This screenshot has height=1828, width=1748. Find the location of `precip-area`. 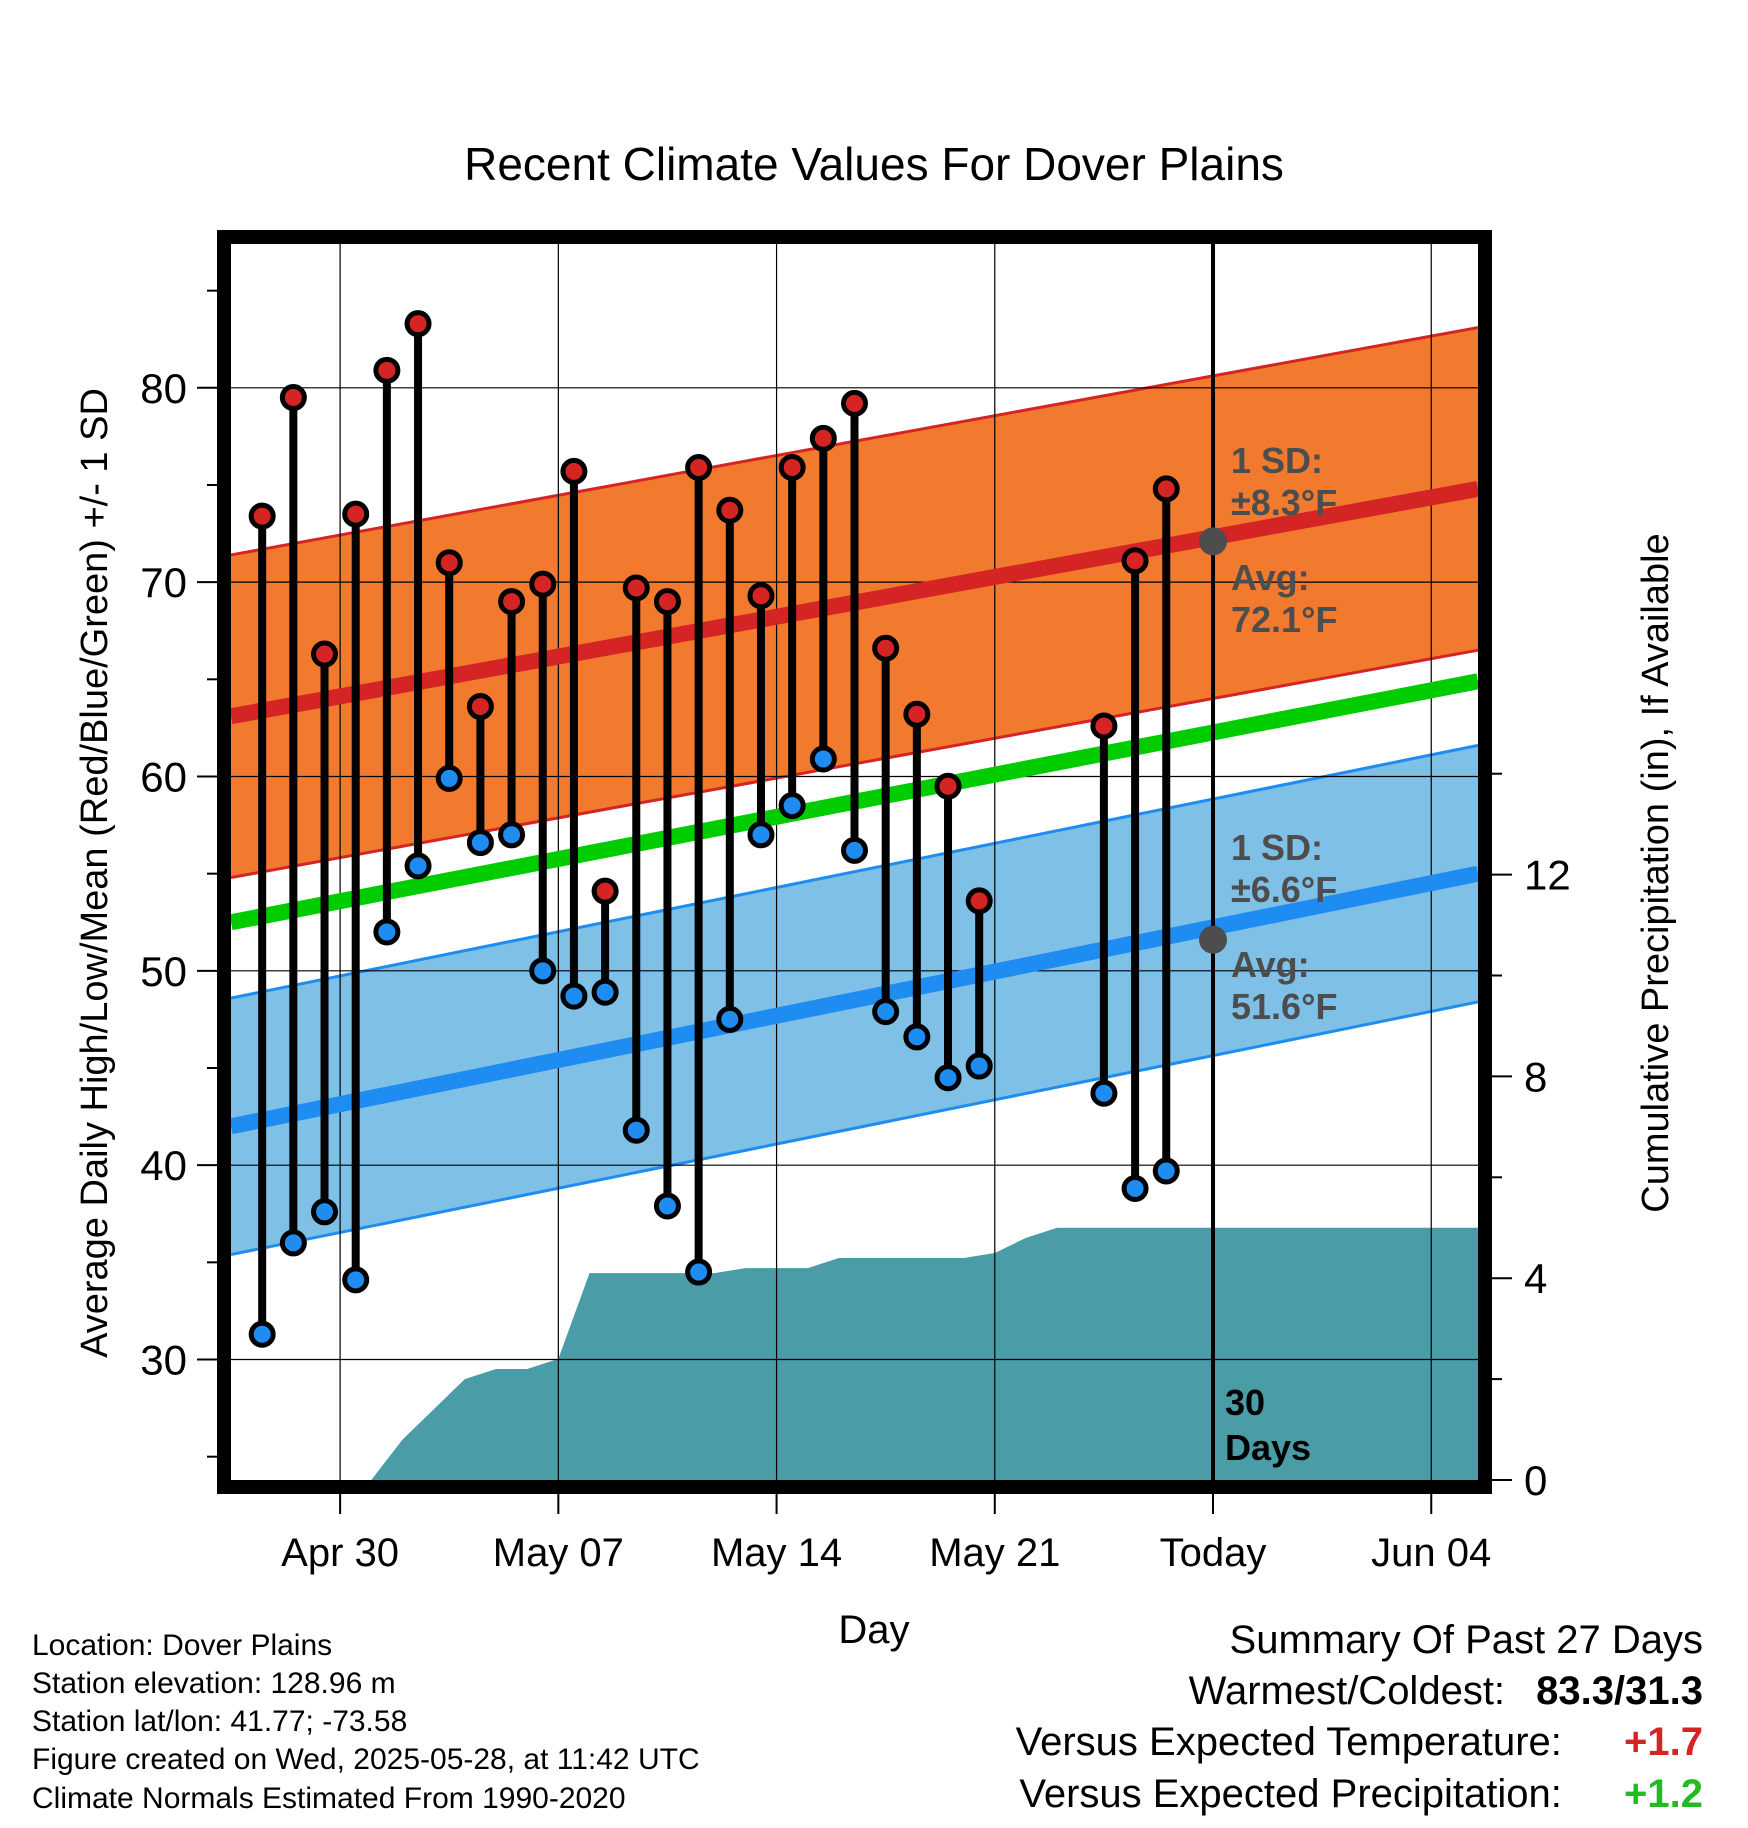

precip-area is located at coordinates (925, 1353).